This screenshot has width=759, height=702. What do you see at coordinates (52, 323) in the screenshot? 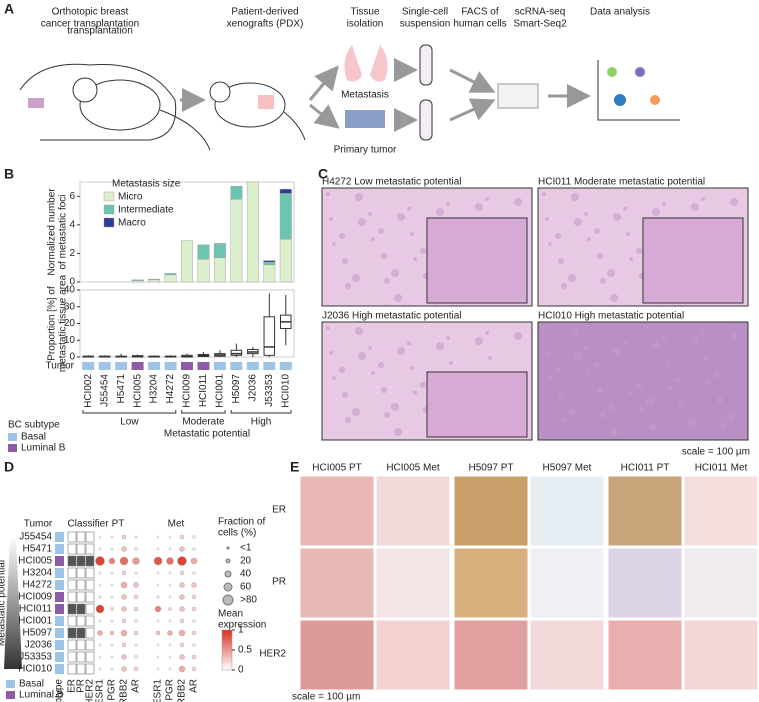
I see `axis-title: Proportion [%] of` at bounding box center [52, 323].